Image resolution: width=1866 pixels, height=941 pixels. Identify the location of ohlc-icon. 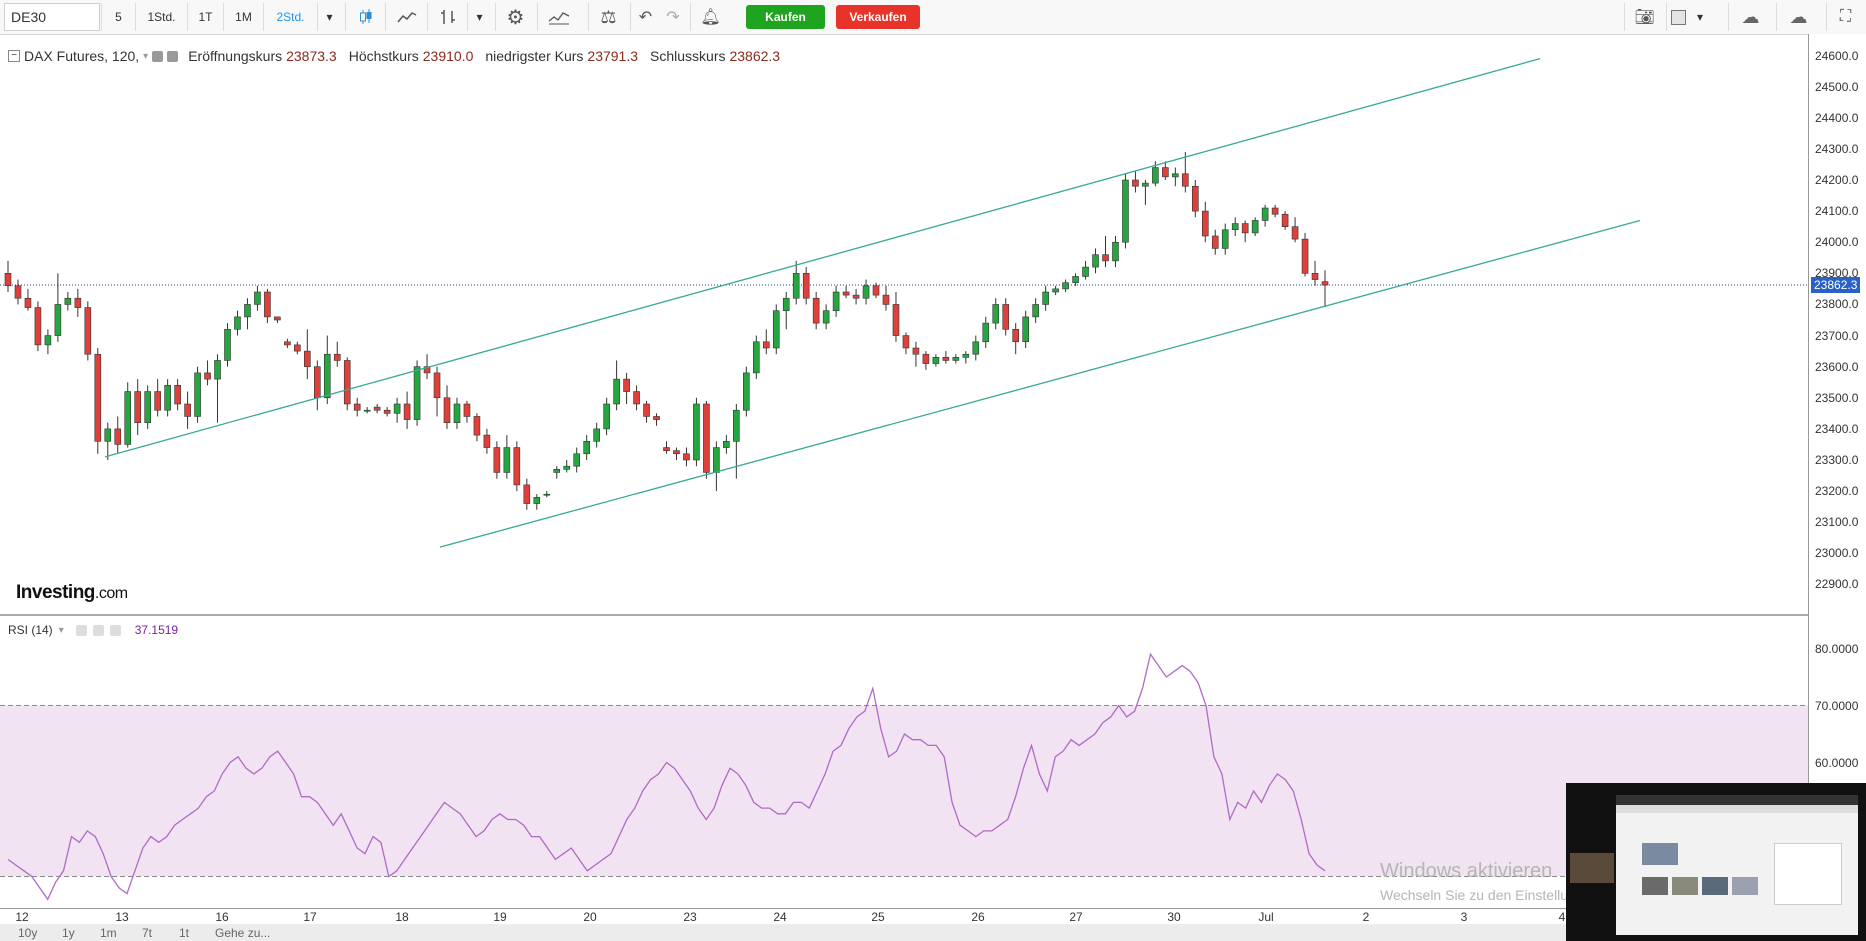
(447, 17).